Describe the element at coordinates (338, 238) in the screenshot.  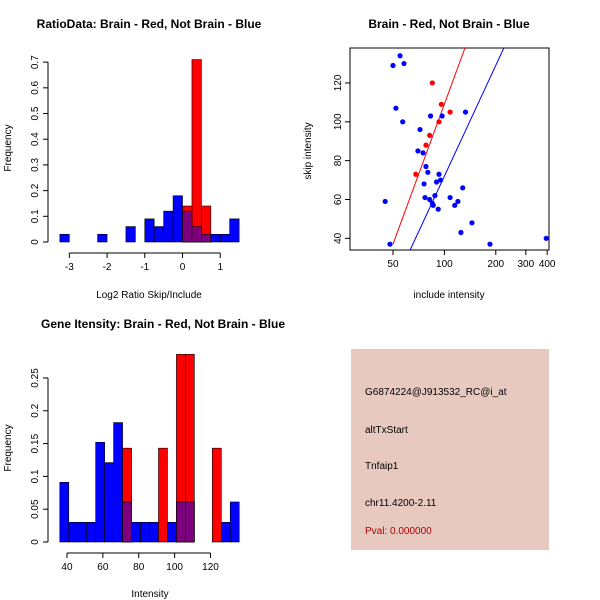
I see `scatter-y-tick-label: 40` at that location.